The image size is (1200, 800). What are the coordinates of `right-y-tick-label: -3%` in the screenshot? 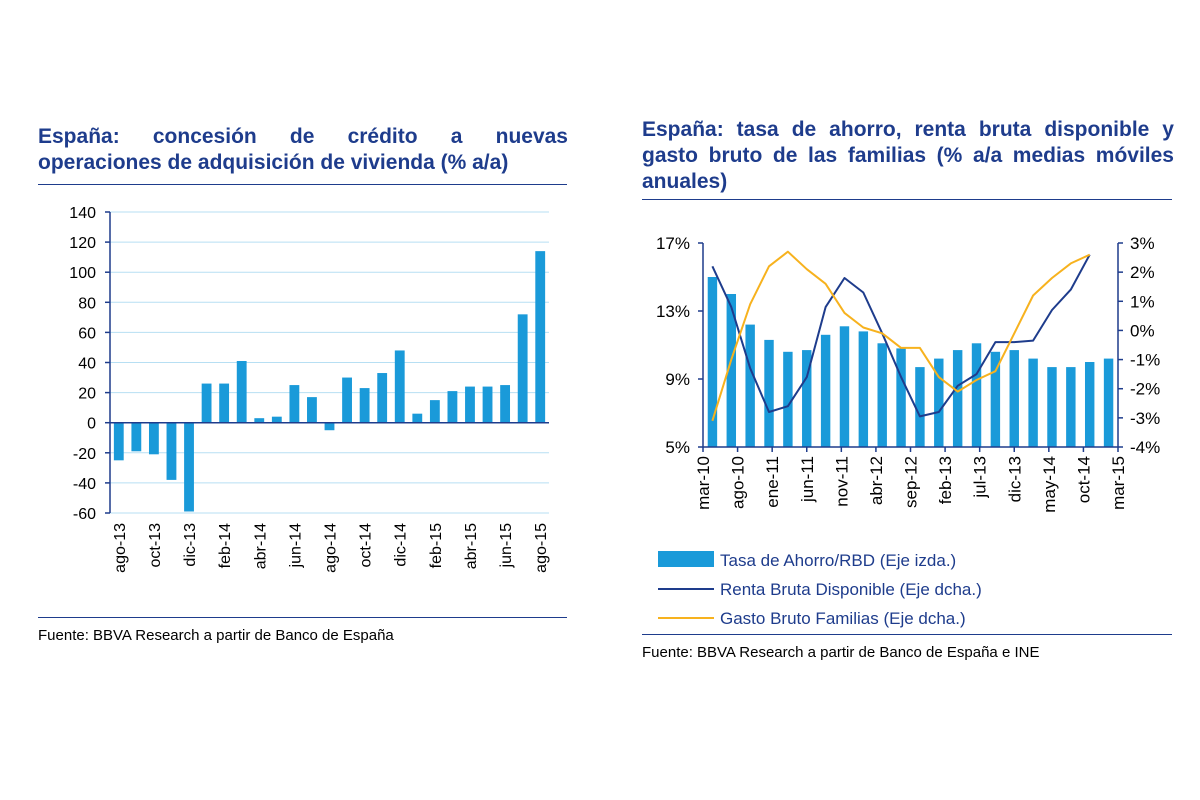 It's located at (1145, 418).